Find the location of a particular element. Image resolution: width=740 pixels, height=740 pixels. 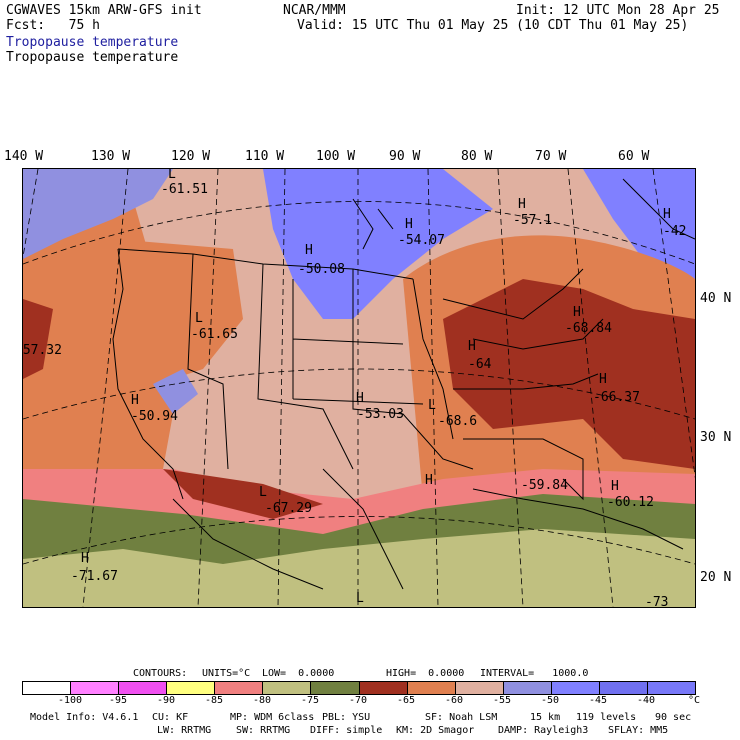

color-scale-tick: -40 is located at coordinates (646, 700).